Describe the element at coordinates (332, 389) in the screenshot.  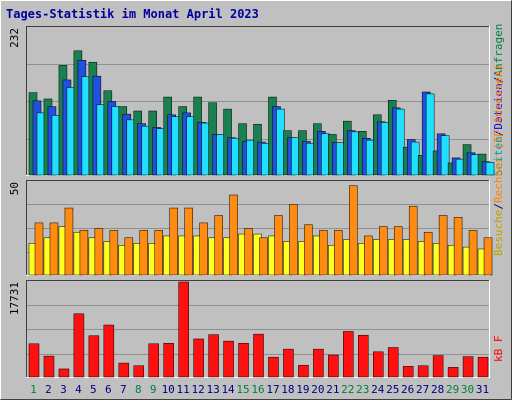
I see `day-label-21: 21` at that location.